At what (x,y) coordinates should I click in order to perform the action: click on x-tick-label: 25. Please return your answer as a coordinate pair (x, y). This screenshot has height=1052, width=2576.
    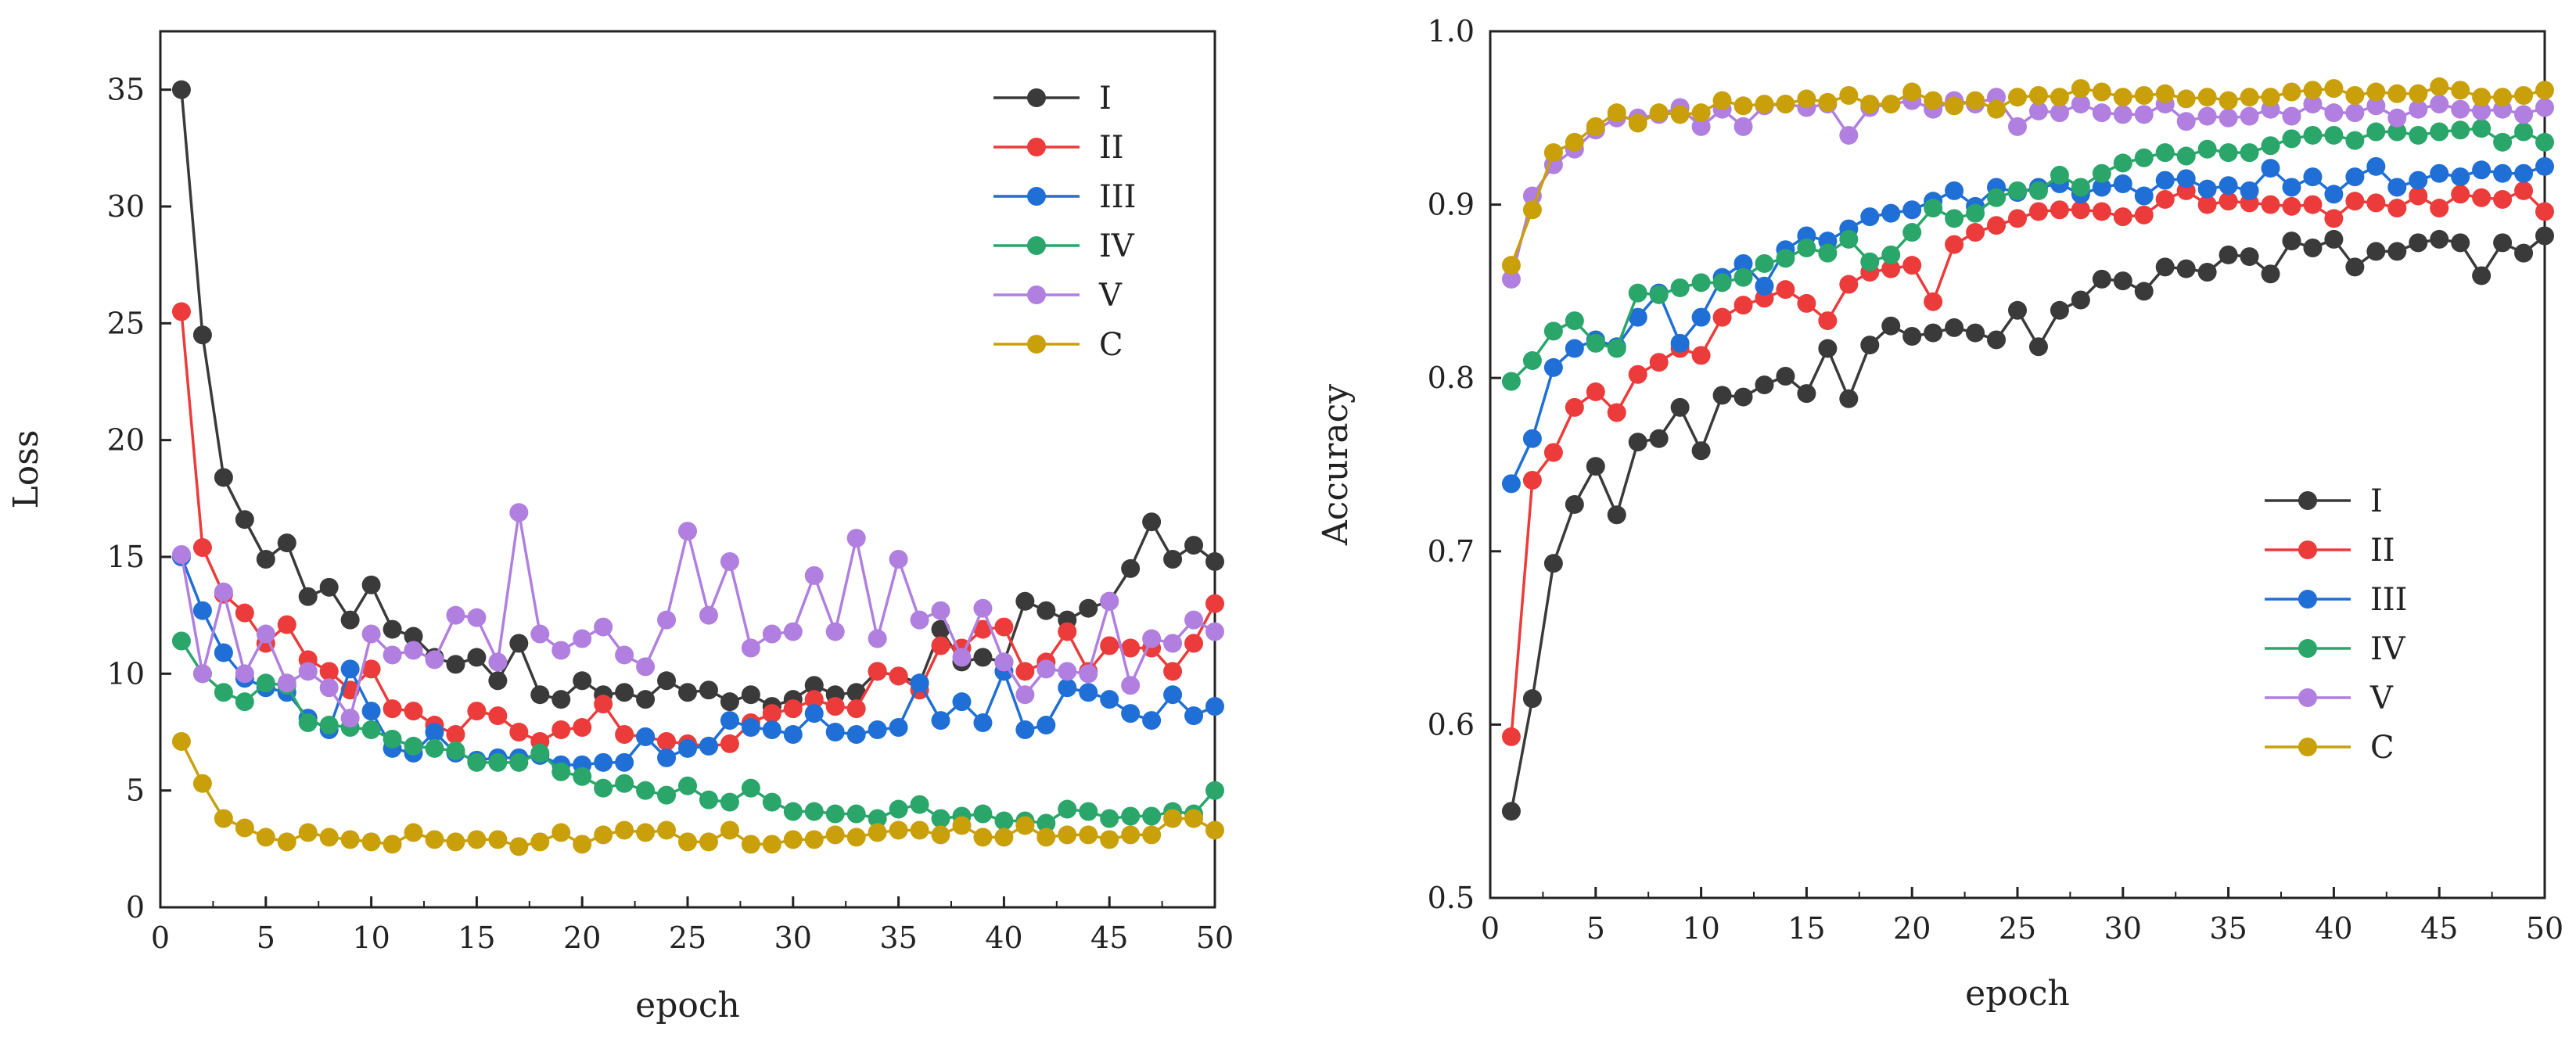
    Looking at the image, I should click on (687, 938).